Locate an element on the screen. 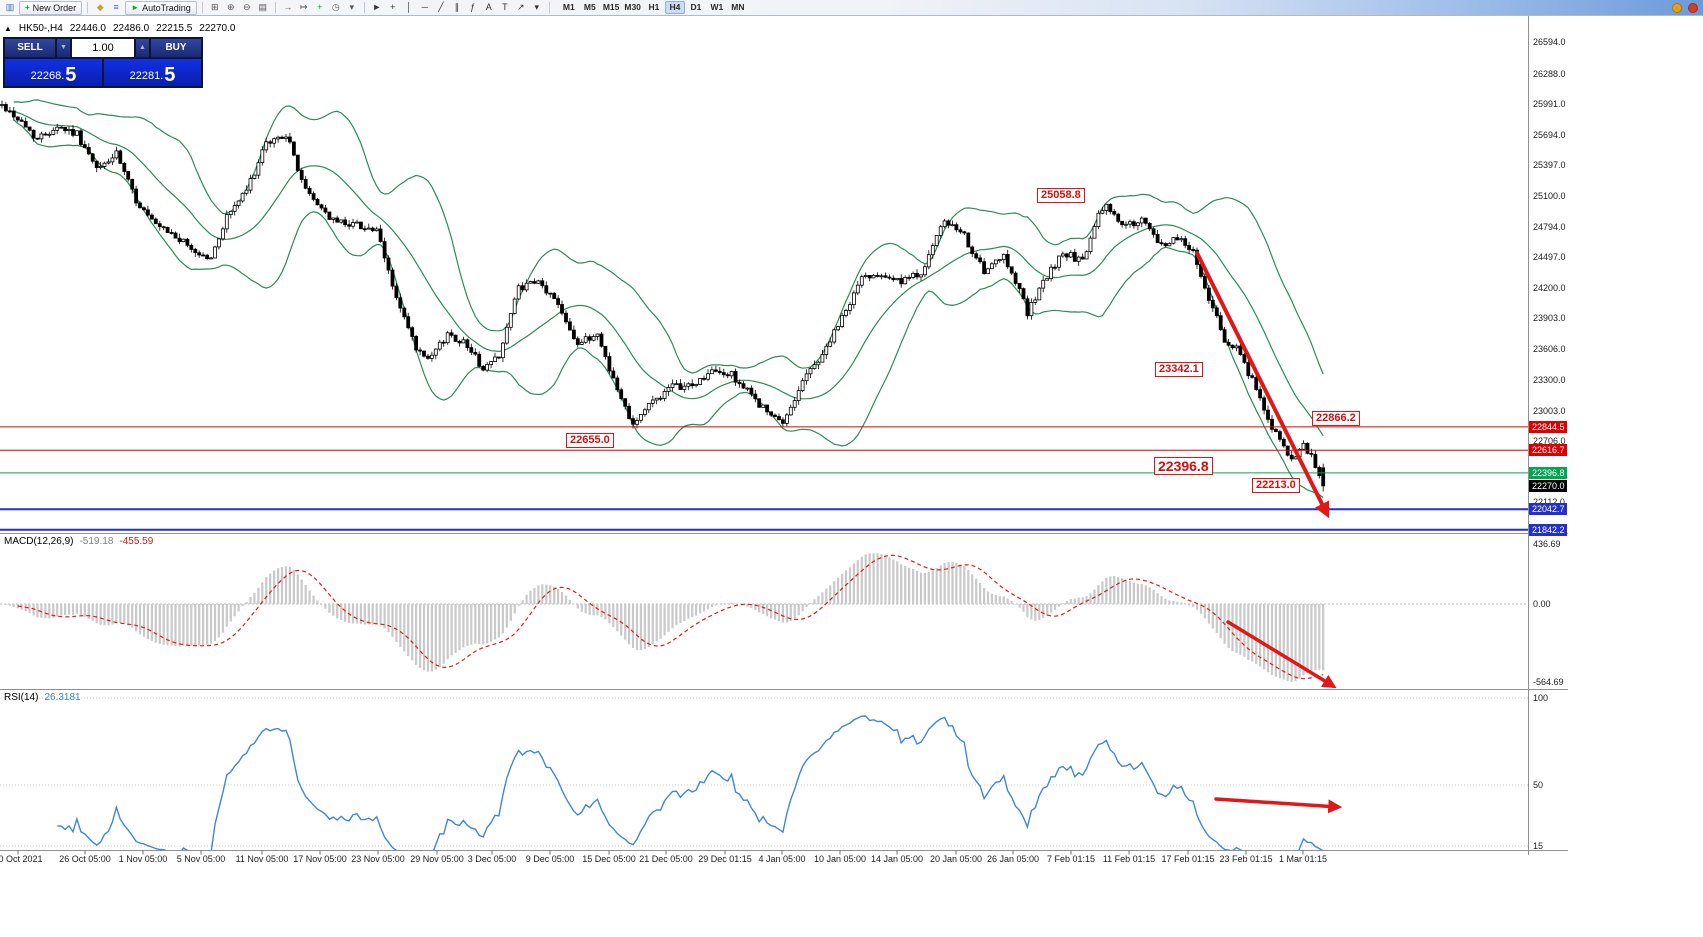  rsi-scale-label: 50 is located at coordinates (1538, 785).